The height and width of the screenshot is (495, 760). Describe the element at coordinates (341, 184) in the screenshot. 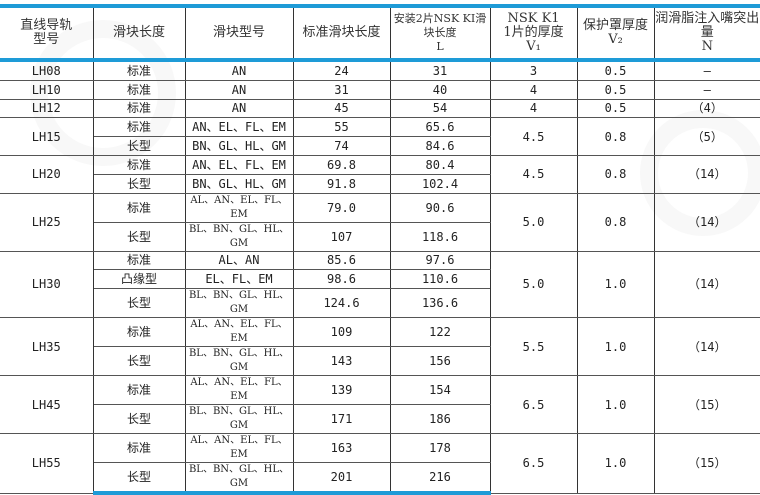

I see `std-length-cell: 91.8` at that location.